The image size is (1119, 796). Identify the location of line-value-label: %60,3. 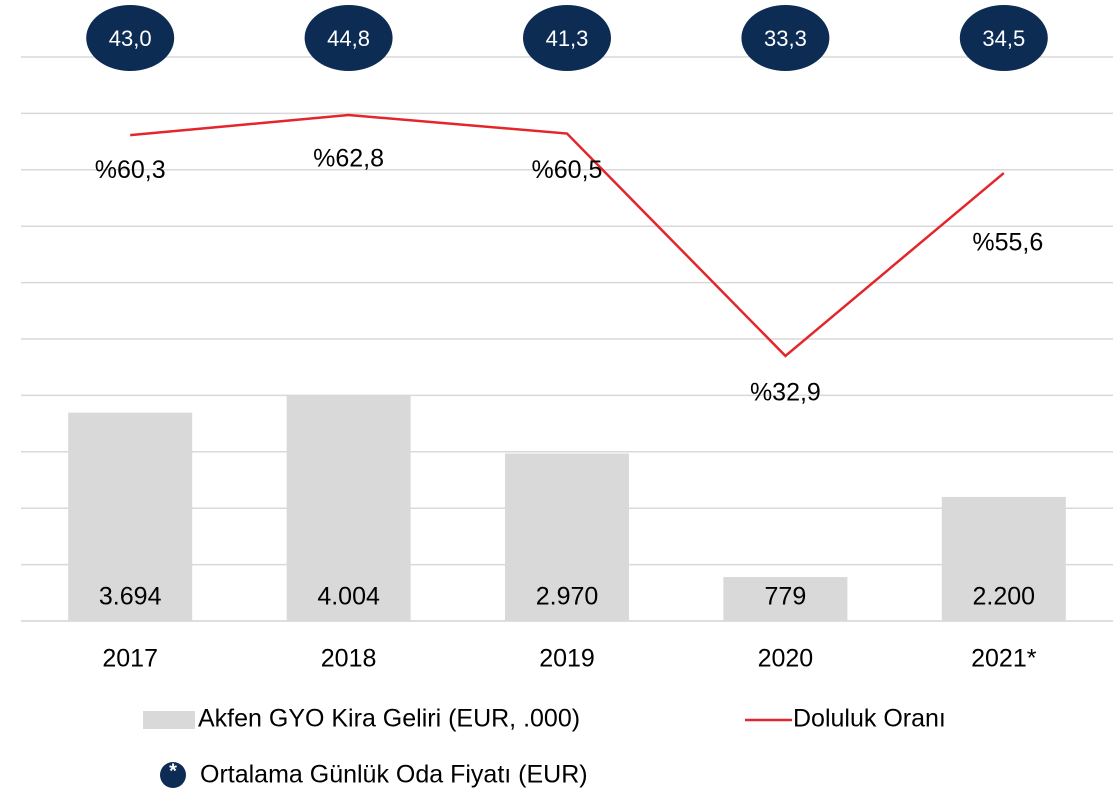
(130, 170).